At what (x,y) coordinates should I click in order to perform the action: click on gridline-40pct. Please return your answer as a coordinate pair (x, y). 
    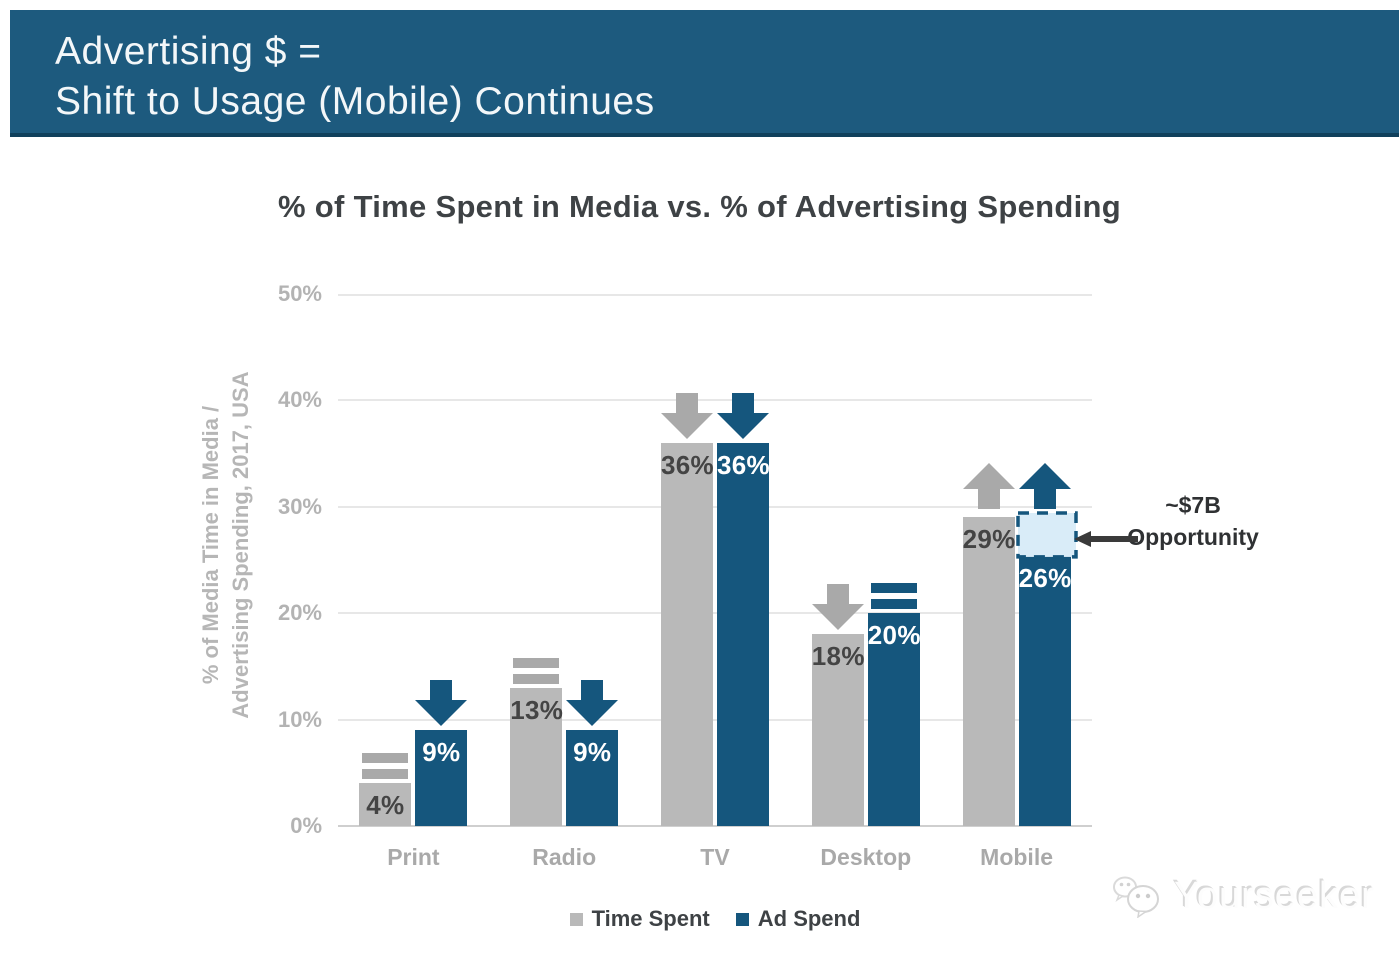
    Looking at the image, I should click on (715, 400).